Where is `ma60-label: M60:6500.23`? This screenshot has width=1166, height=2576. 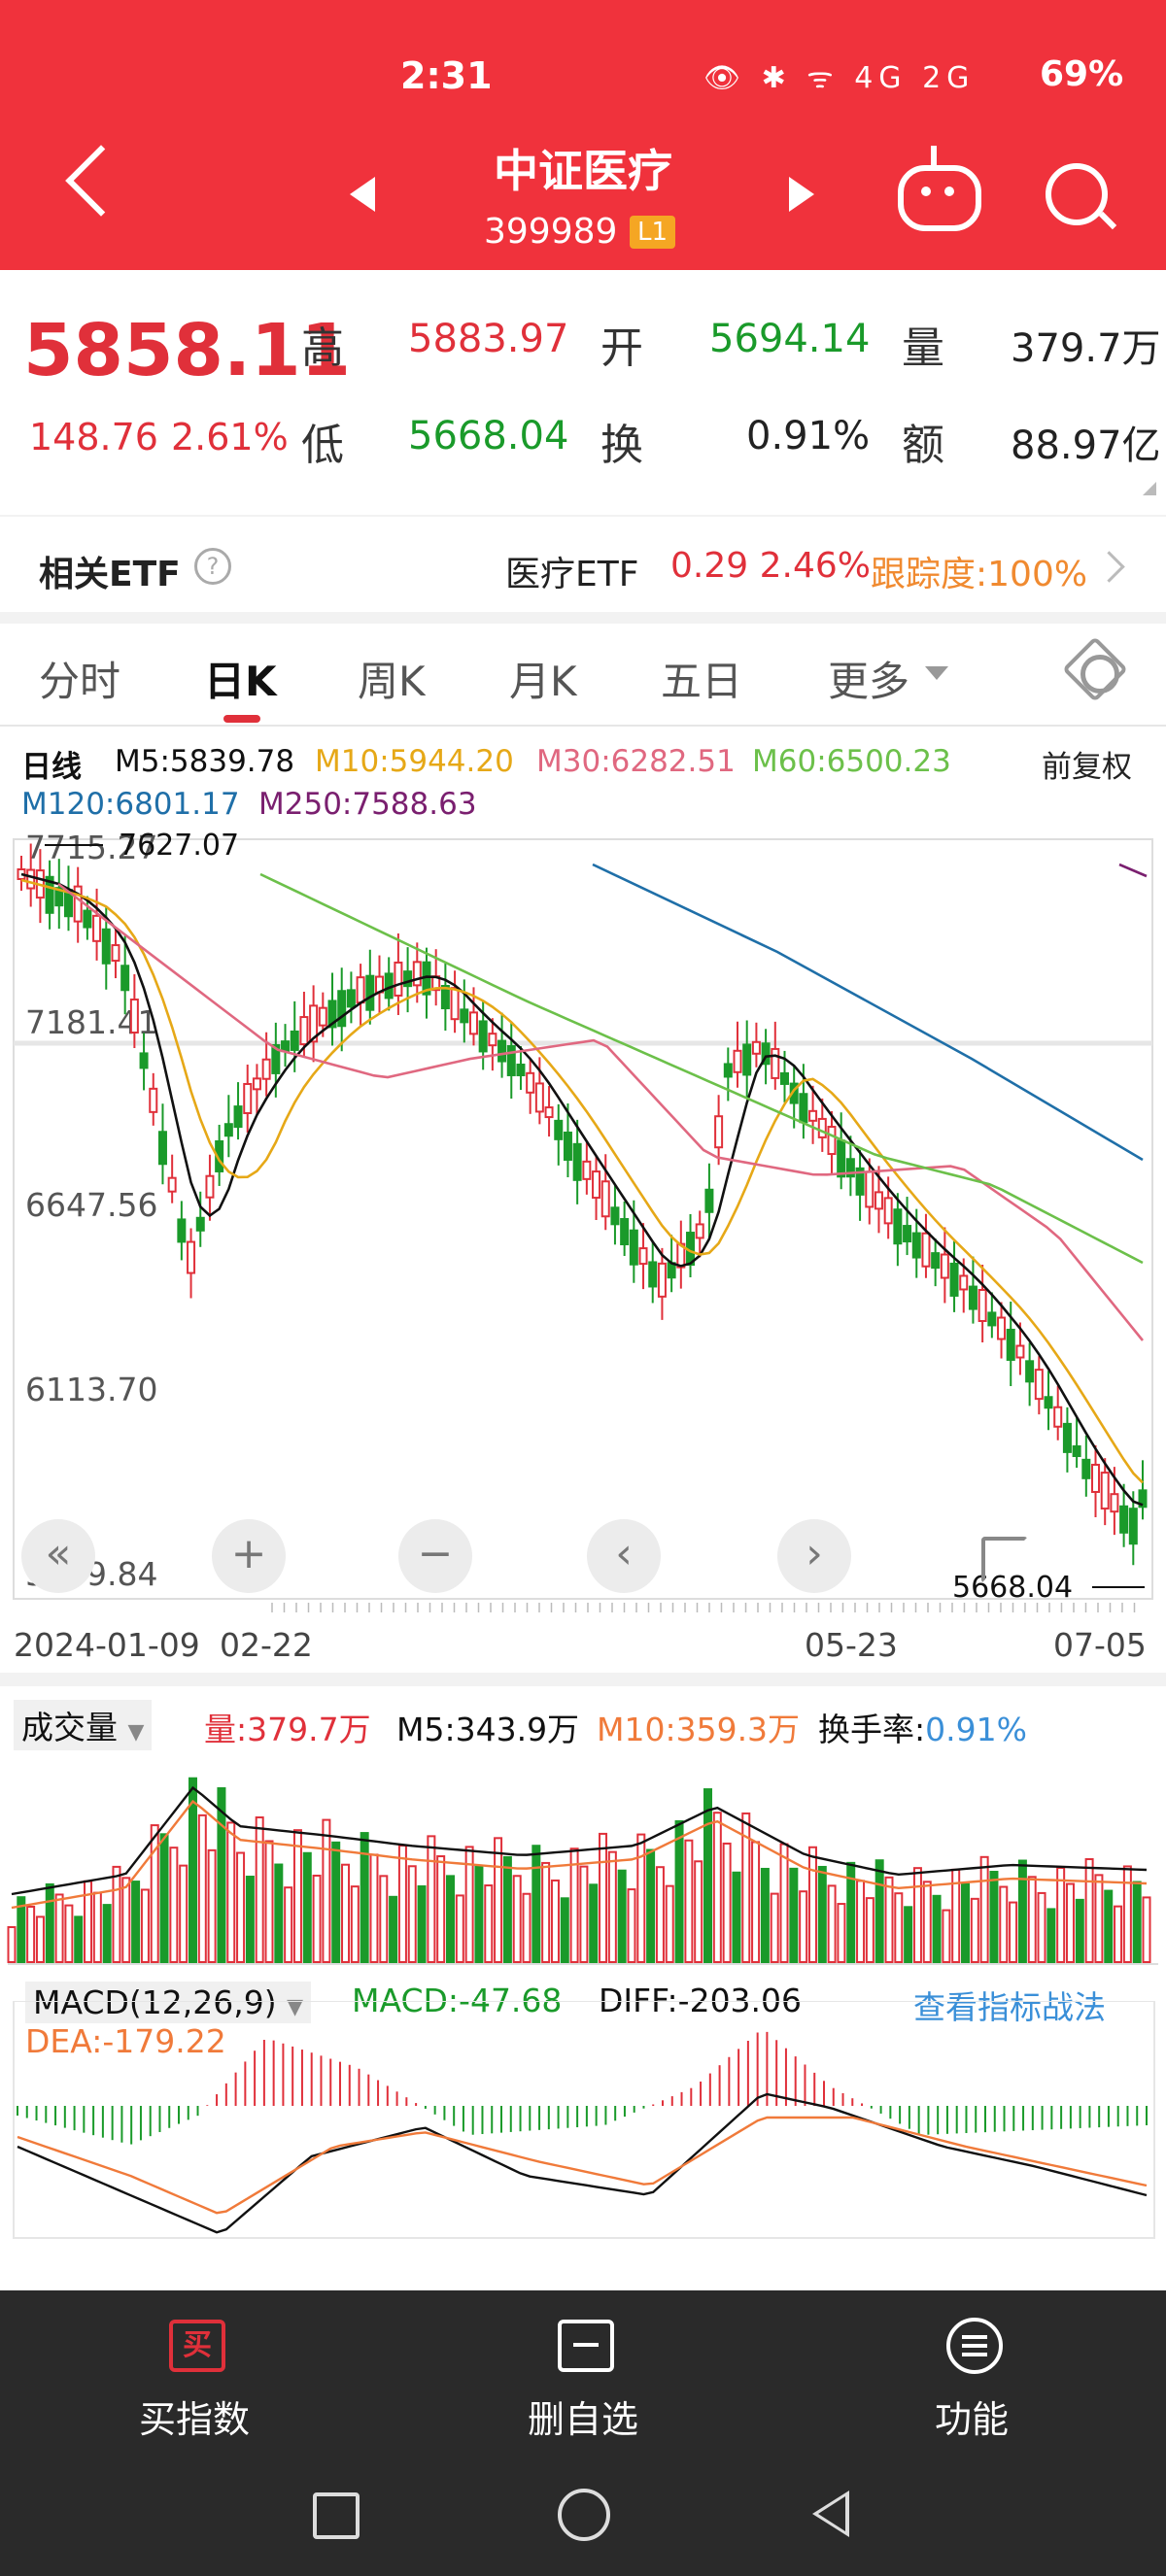 ma60-label: M60:6500.23 is located at coordinates (851, 761).